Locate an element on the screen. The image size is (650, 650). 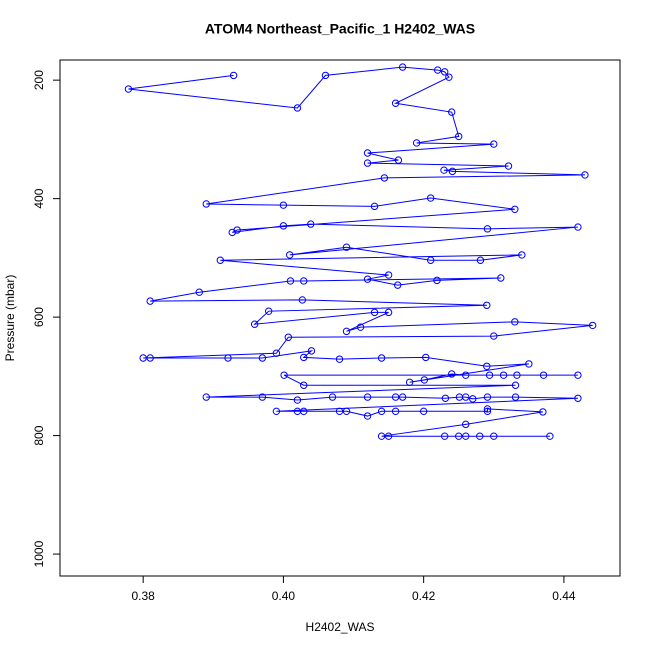
x-tick-label: 0.40 is located at coordinates (284, 596).